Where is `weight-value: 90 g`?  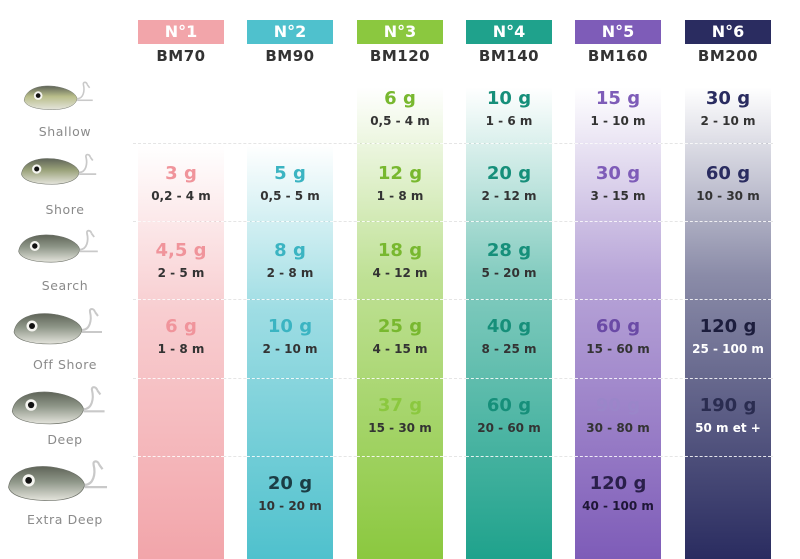 weight-value: 90 g is located at coordinates (618, 405).